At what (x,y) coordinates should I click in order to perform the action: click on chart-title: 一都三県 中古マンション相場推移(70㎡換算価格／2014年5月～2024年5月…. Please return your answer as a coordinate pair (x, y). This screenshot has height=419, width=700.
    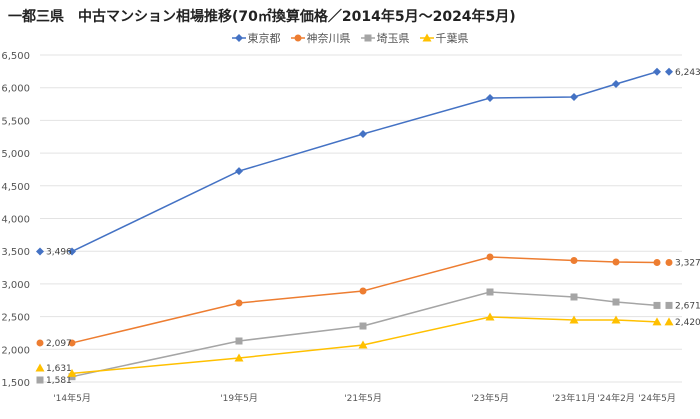
    Looking at the image, I should click on (262, 17).